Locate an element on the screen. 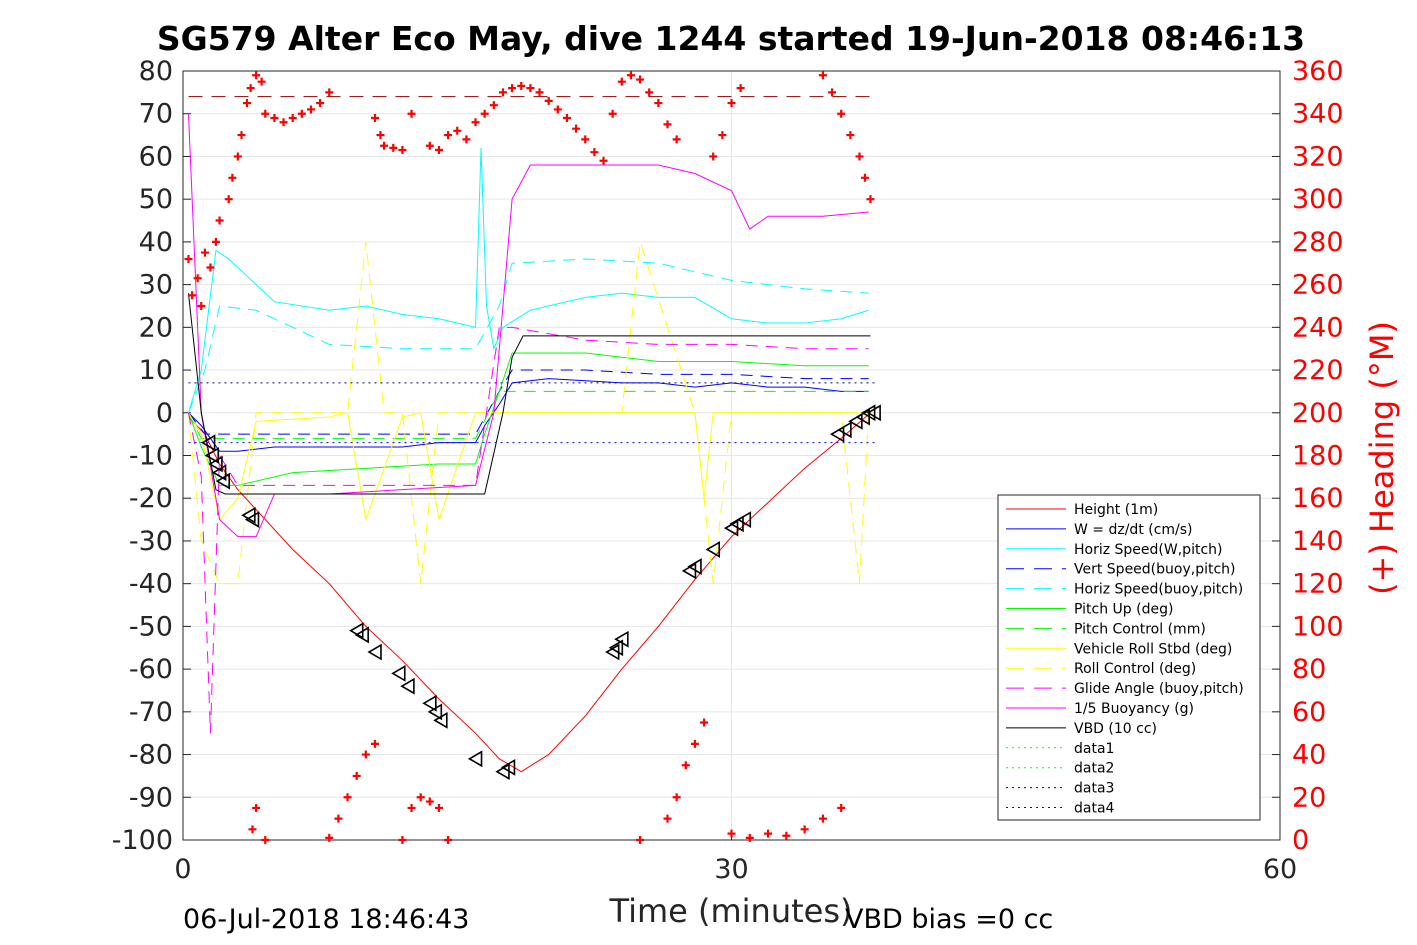  tick-label-right: 300 is located at coordinates (1318, 199).